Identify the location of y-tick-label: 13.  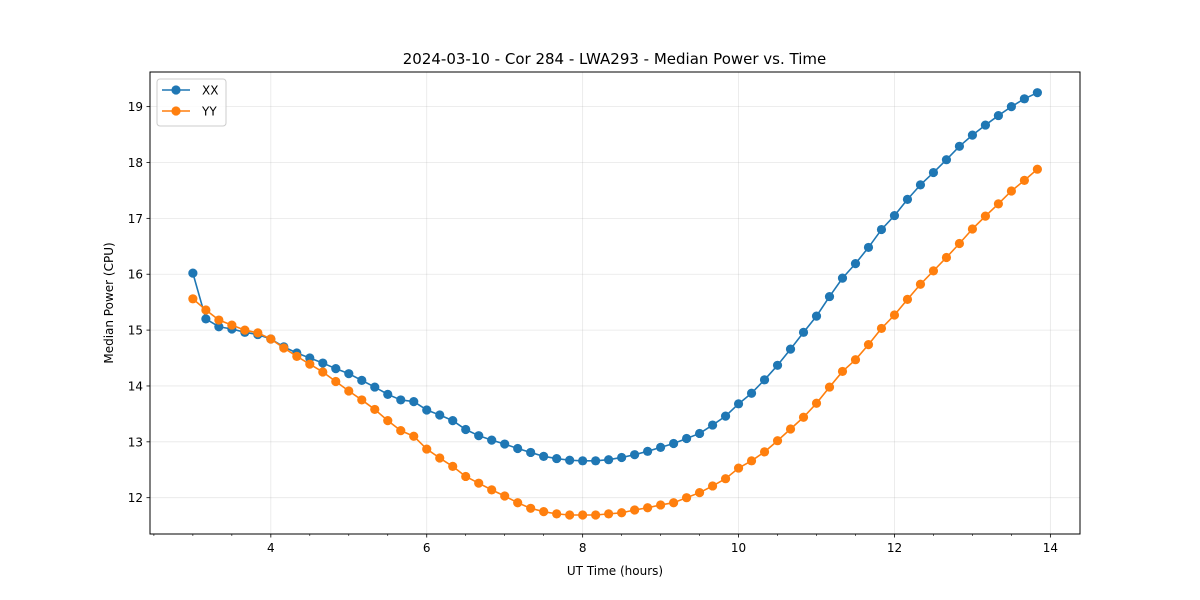
(135, 442).